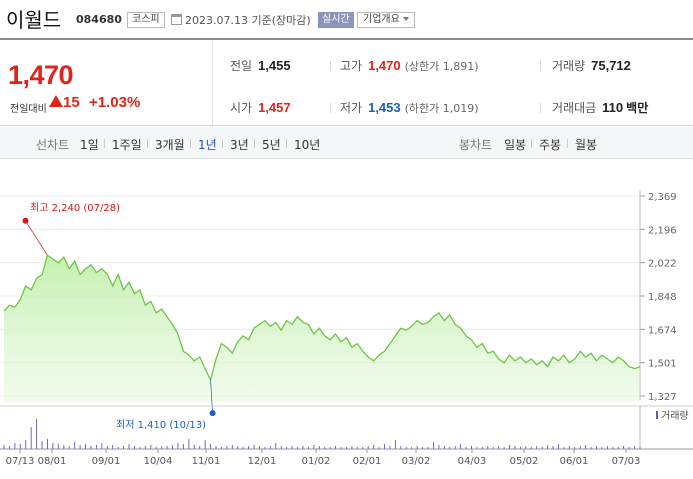 The width and height of the screenshot is (693, 479). I want to click on low-leader-line, so click(211, 397).